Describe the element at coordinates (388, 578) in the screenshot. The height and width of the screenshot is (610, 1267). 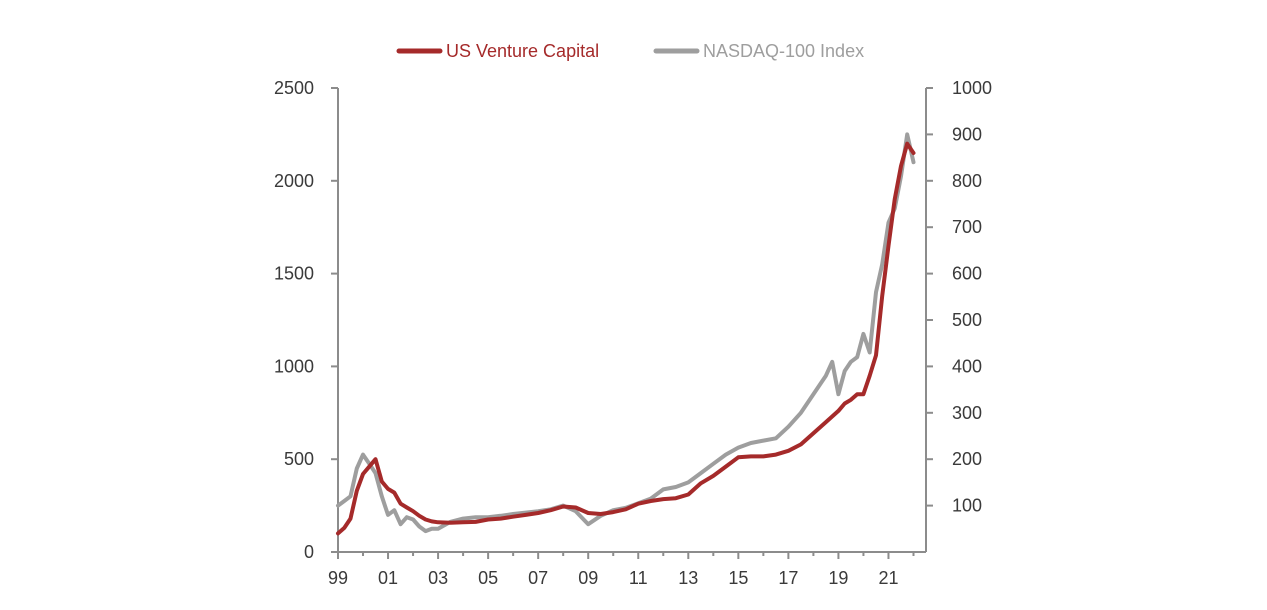
I see `x-tick-label: 01` at that location.